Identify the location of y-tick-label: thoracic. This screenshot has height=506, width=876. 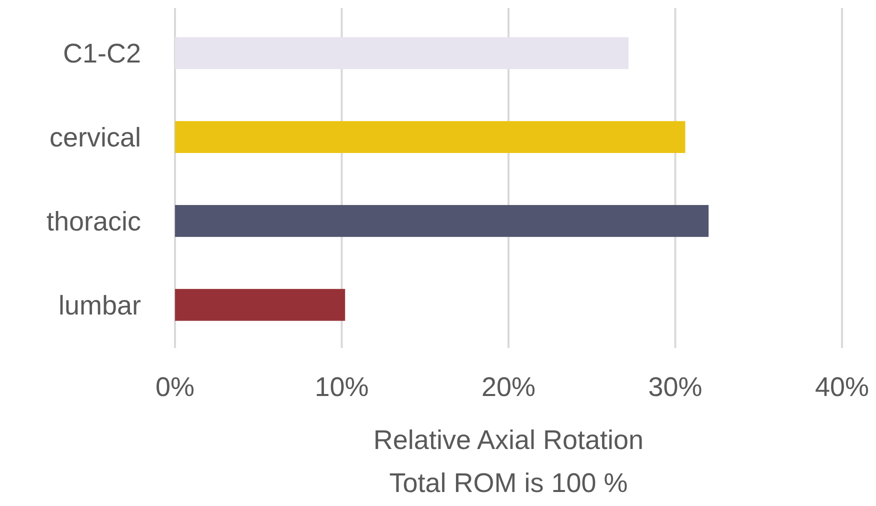
(93, 221).